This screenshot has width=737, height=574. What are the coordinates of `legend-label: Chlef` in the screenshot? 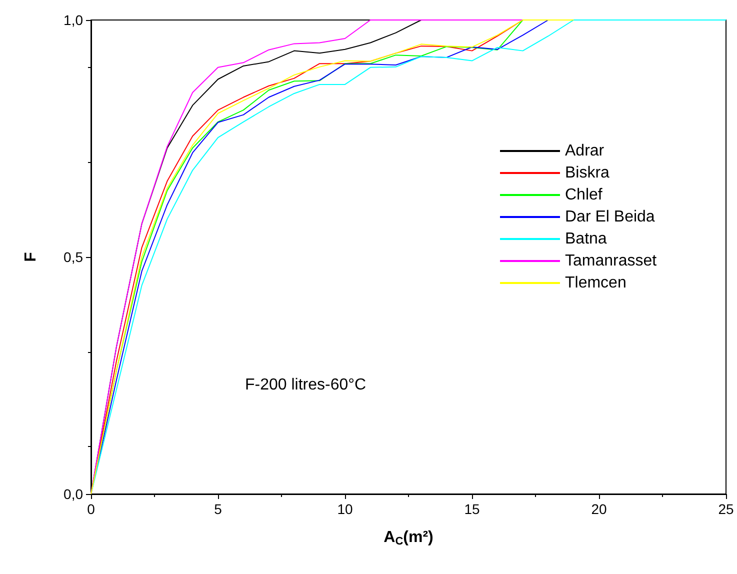 It's located at (584, 195).